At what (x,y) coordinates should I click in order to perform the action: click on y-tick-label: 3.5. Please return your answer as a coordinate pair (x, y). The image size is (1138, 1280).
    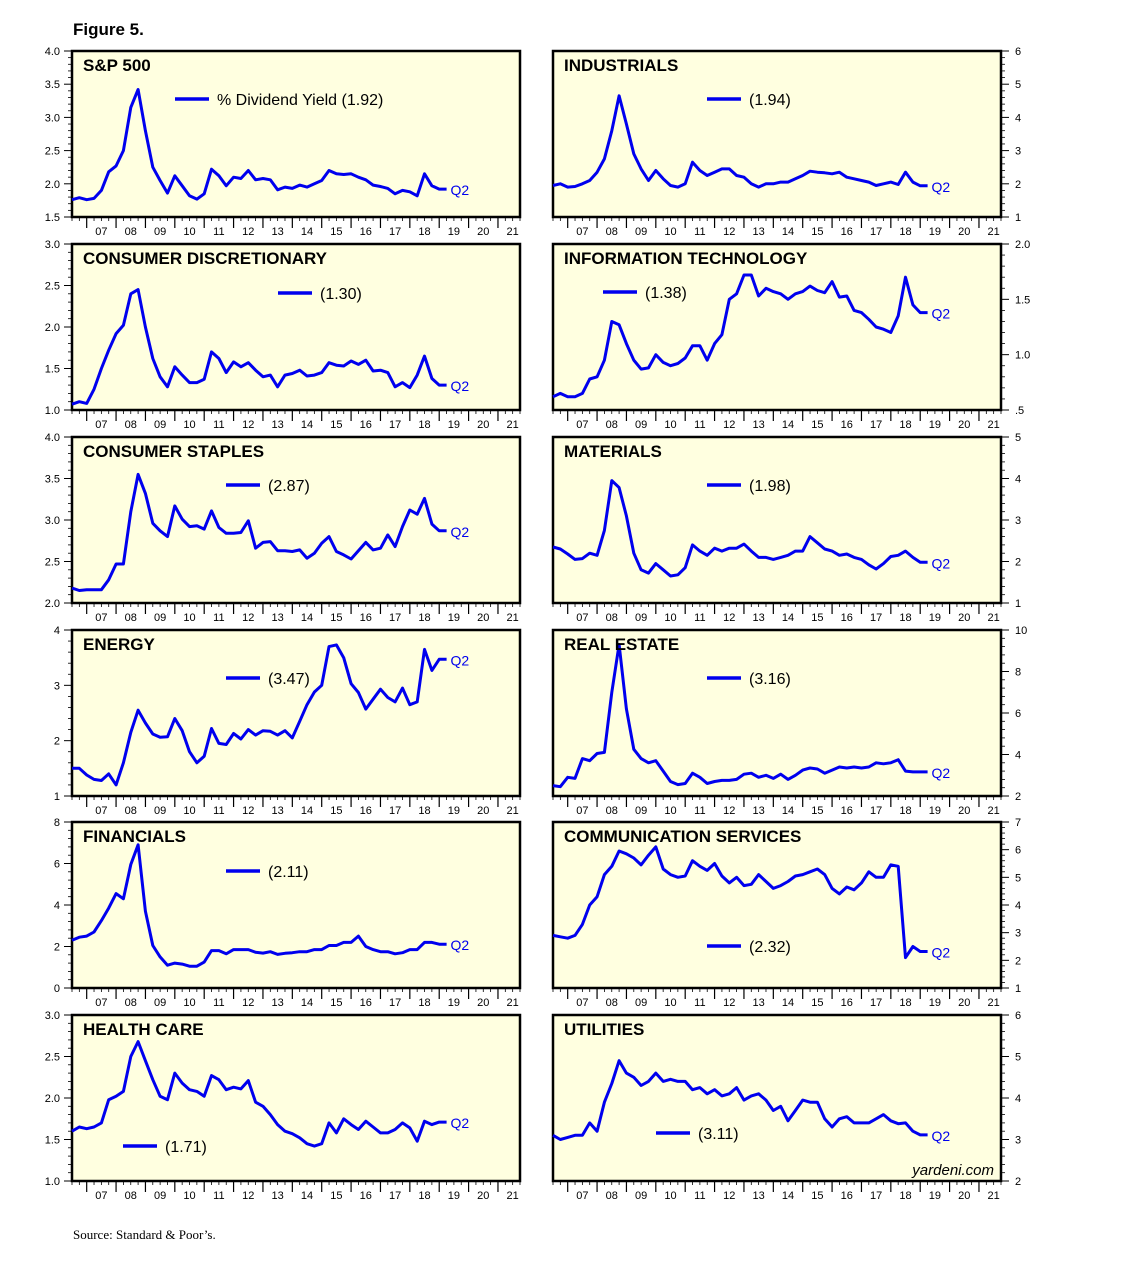
    Looking at the image, I should click on (52, 85).